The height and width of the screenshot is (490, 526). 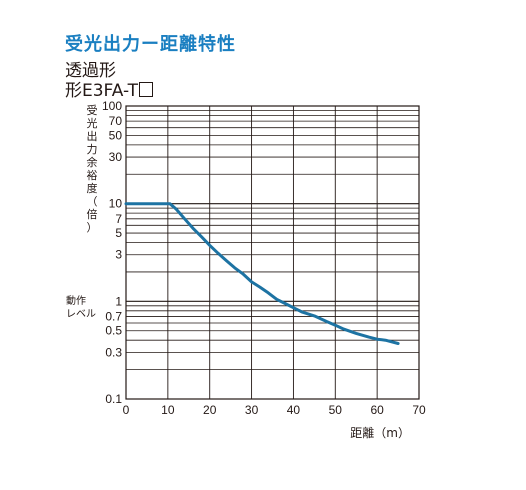 I want to click on y-axis-label-char: （, so click(x=92, y=201).